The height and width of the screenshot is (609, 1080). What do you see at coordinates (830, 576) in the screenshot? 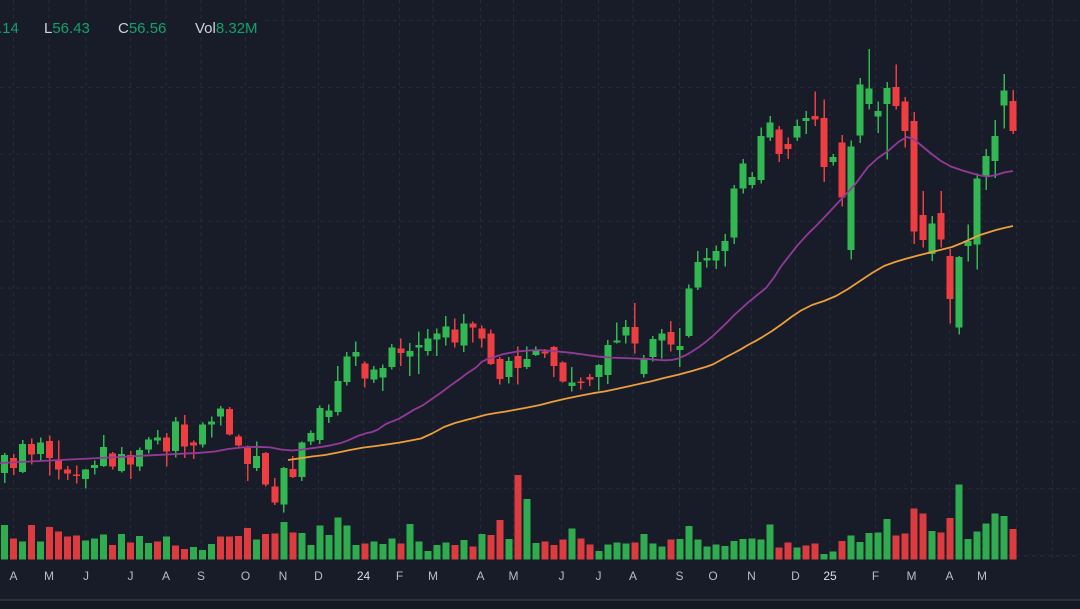
I see `svg-text: 25` at bounding box center [830, 576].